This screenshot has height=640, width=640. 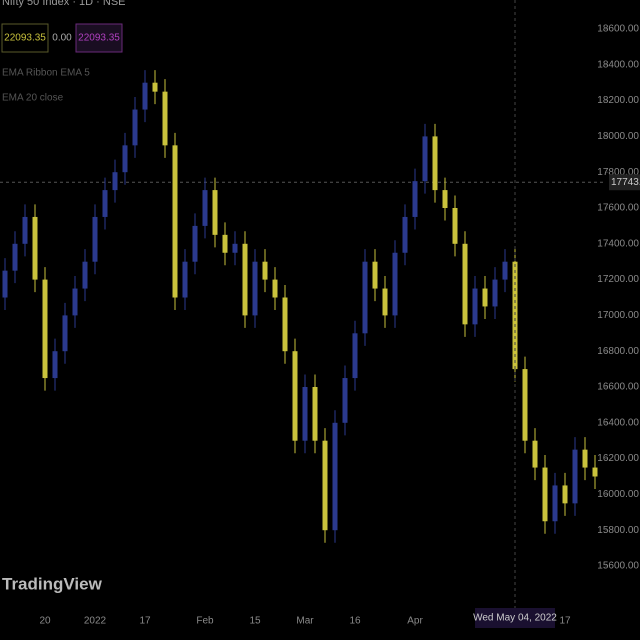 What do you see at coordinates (33, 98) in the screenshot?
I see `indicator-label: EMA 20 close` at bounding box center [33, 98].